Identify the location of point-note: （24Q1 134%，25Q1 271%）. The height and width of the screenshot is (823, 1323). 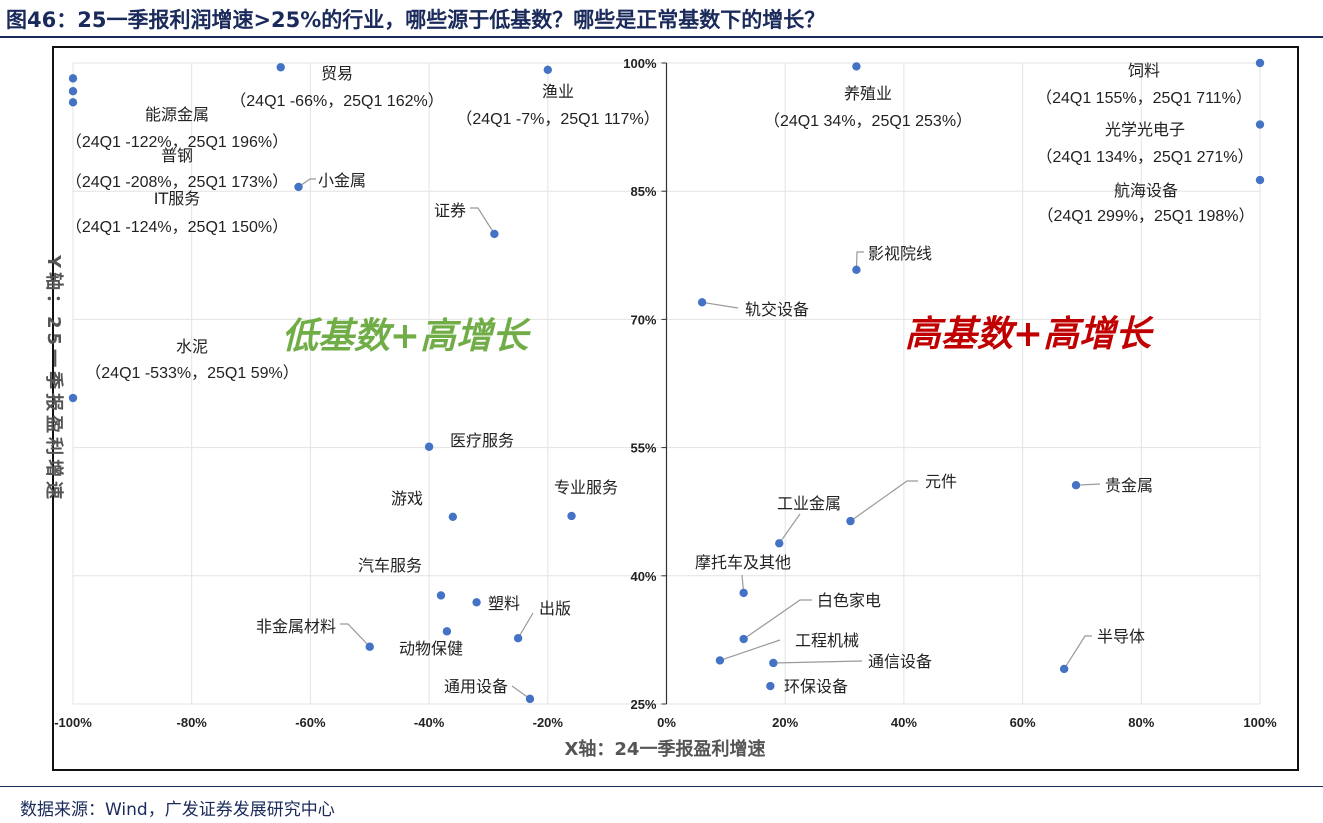
(1144, 157).